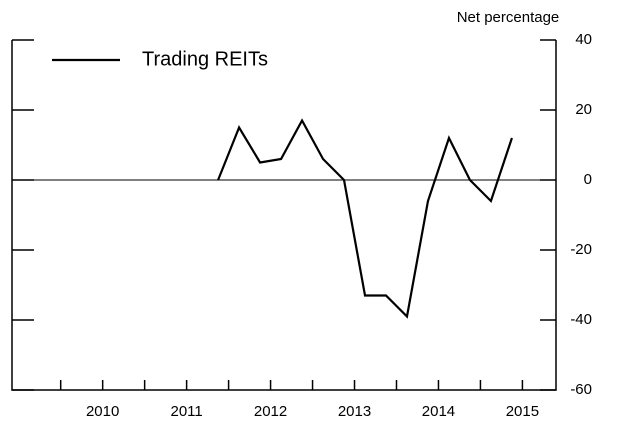 The width and height of the screenshot is (619, 427). Describe the element at coordinates (588, 179) in the screenshot. I see `y-tick-label: 0` at that location.